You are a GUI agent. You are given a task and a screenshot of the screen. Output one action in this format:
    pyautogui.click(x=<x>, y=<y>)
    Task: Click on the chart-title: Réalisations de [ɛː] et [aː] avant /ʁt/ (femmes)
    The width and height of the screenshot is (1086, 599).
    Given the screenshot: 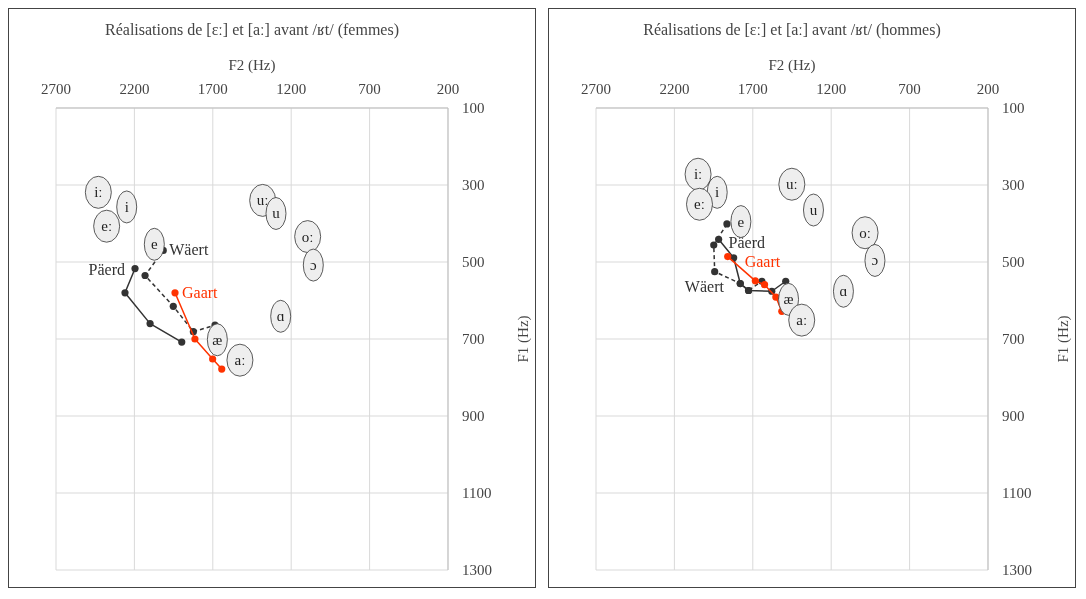 What is the action you would take?
    pyautogui.click(x=252, y=30)
    